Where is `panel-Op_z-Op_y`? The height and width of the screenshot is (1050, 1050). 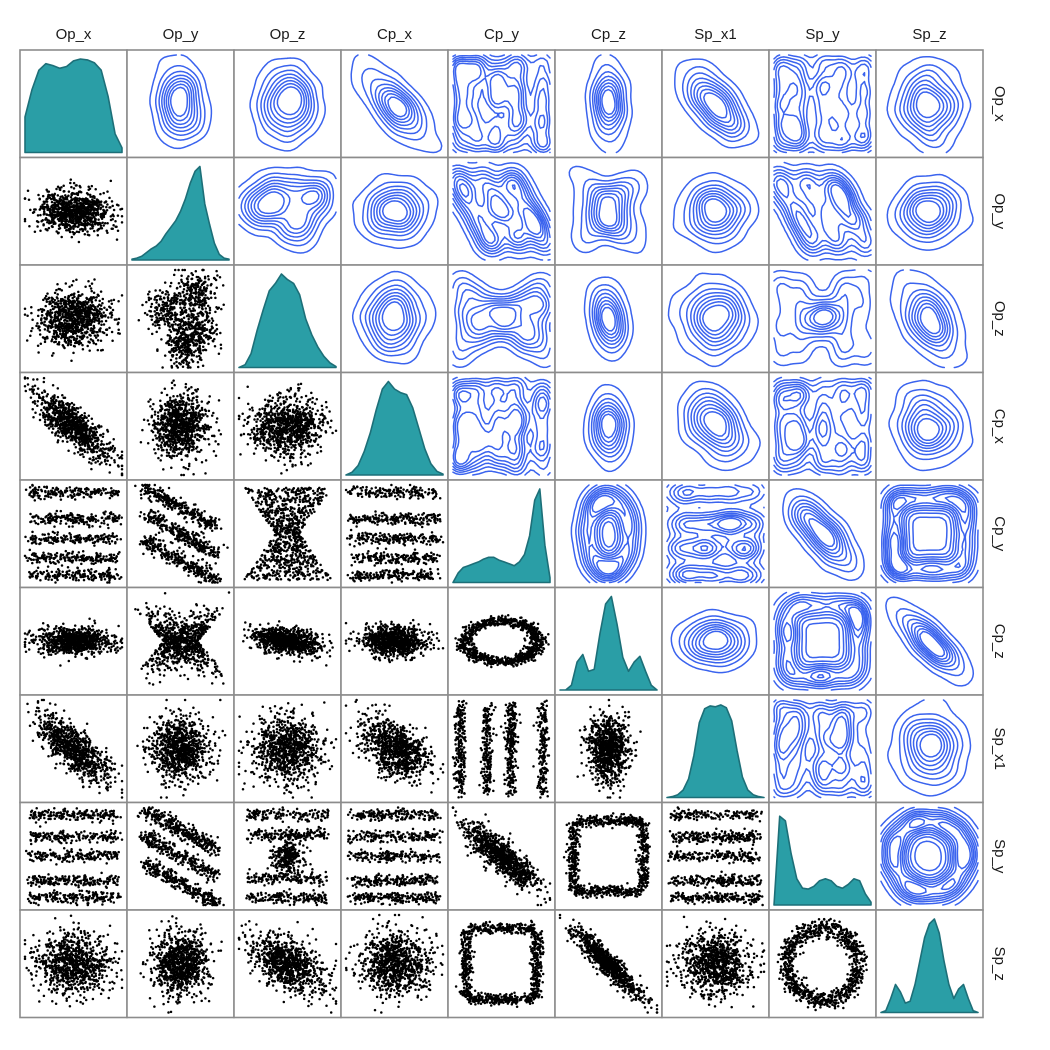
panel-Op_z-Op_y is located at coordinates (180, 319).